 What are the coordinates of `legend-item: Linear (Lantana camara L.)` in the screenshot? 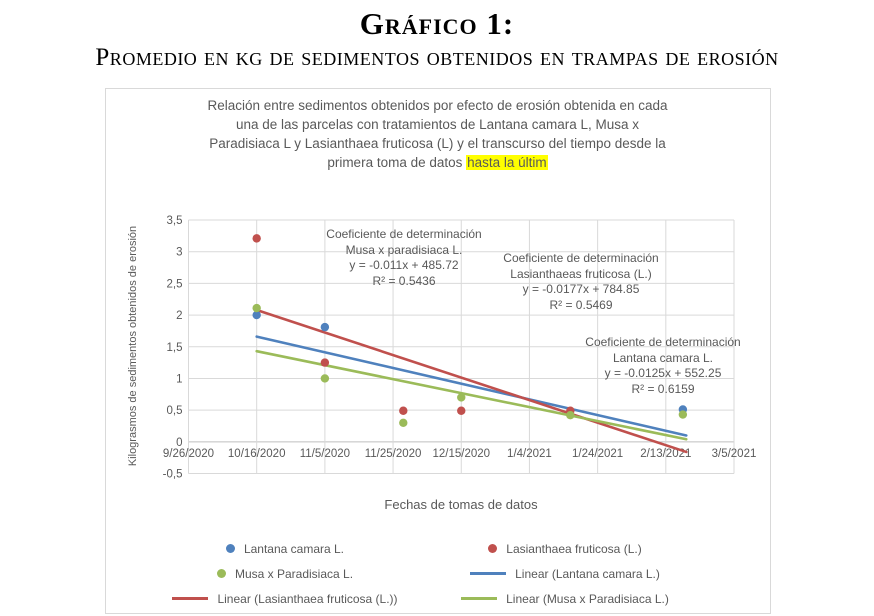 It's located at (565, 573).